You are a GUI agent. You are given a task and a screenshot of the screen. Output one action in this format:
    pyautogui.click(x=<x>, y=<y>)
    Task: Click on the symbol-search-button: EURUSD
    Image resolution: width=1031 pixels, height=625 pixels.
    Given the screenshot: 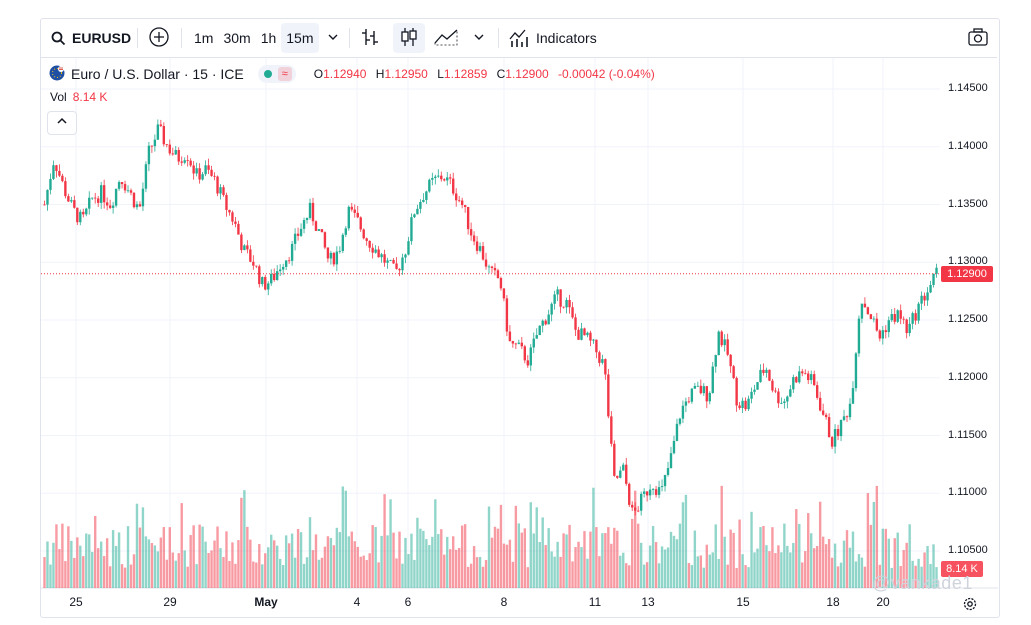 What is the action you would take?
    pyautogui.click(x=91, y=38)
    